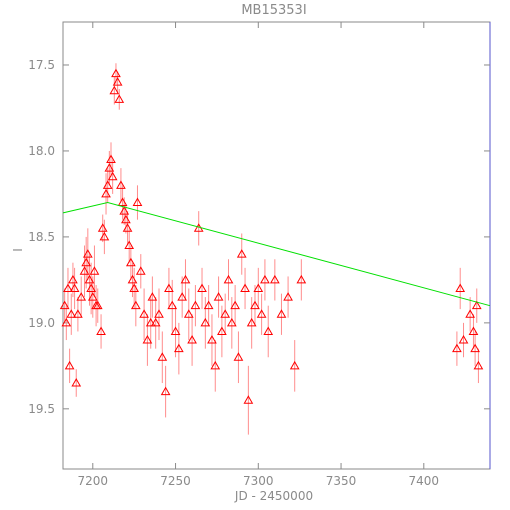  I want to click on x-tick-label-2: 7300, so click(258, 481).